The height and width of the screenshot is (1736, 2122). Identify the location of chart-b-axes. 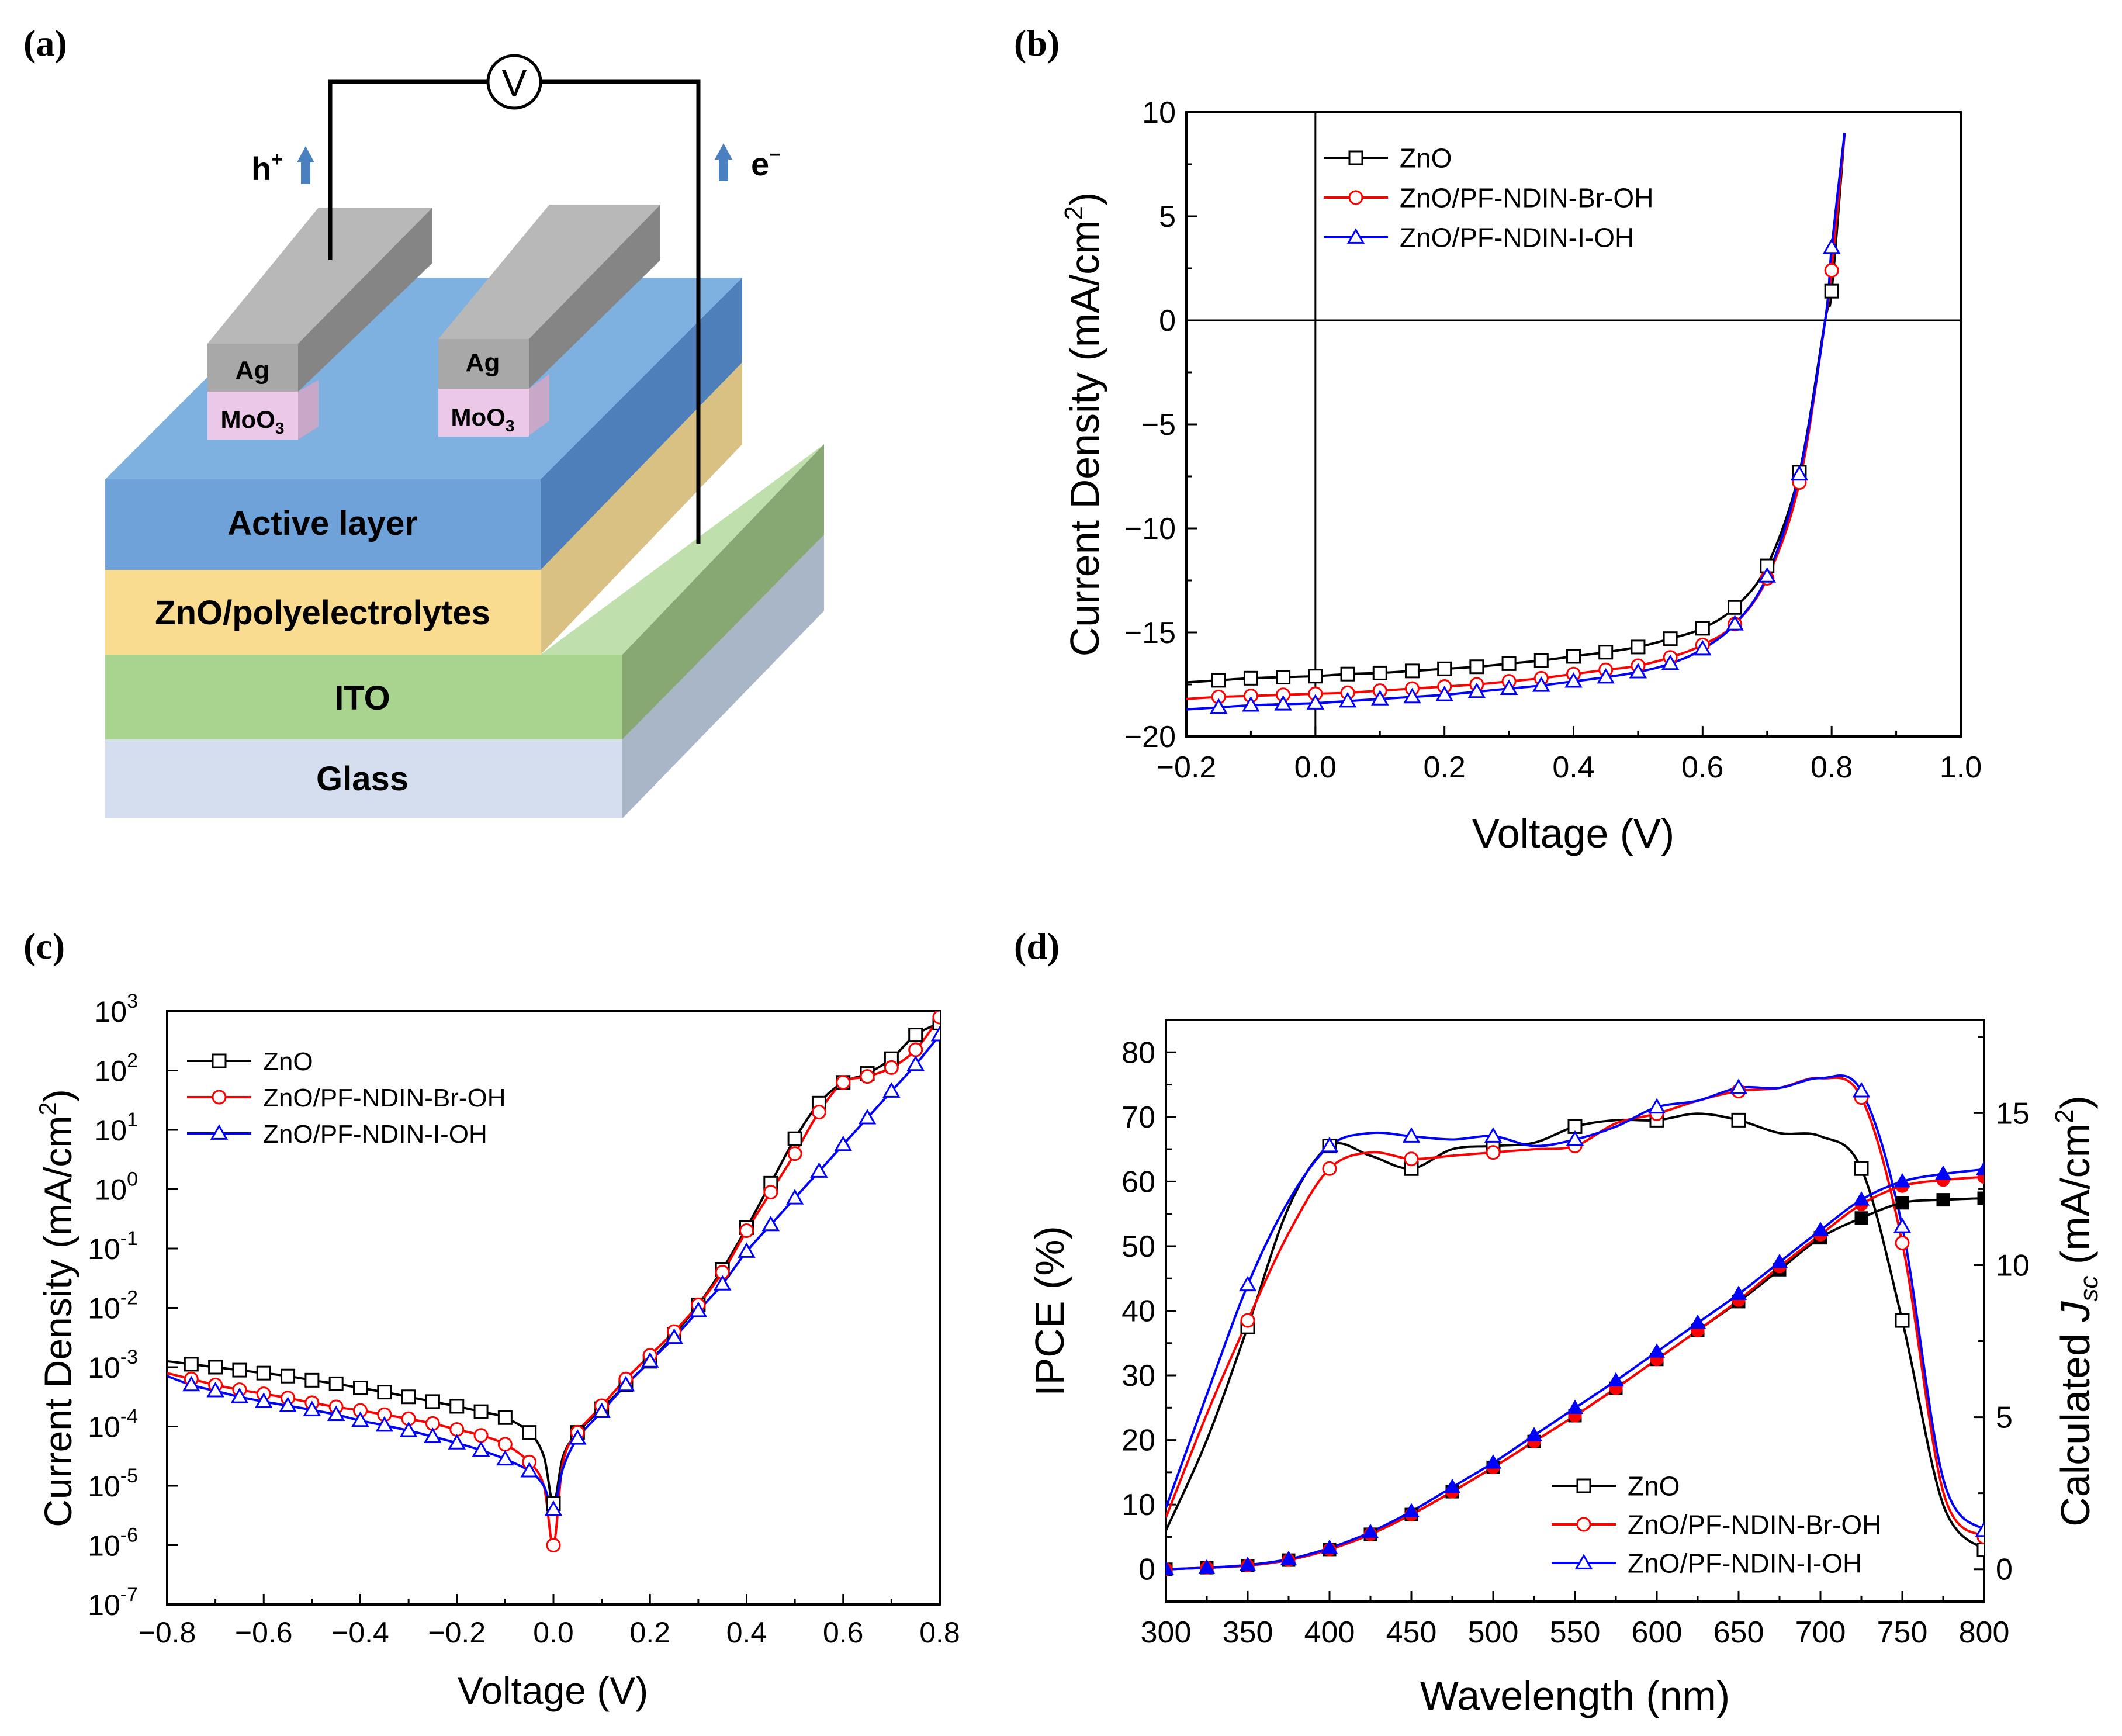
(1573, 424).